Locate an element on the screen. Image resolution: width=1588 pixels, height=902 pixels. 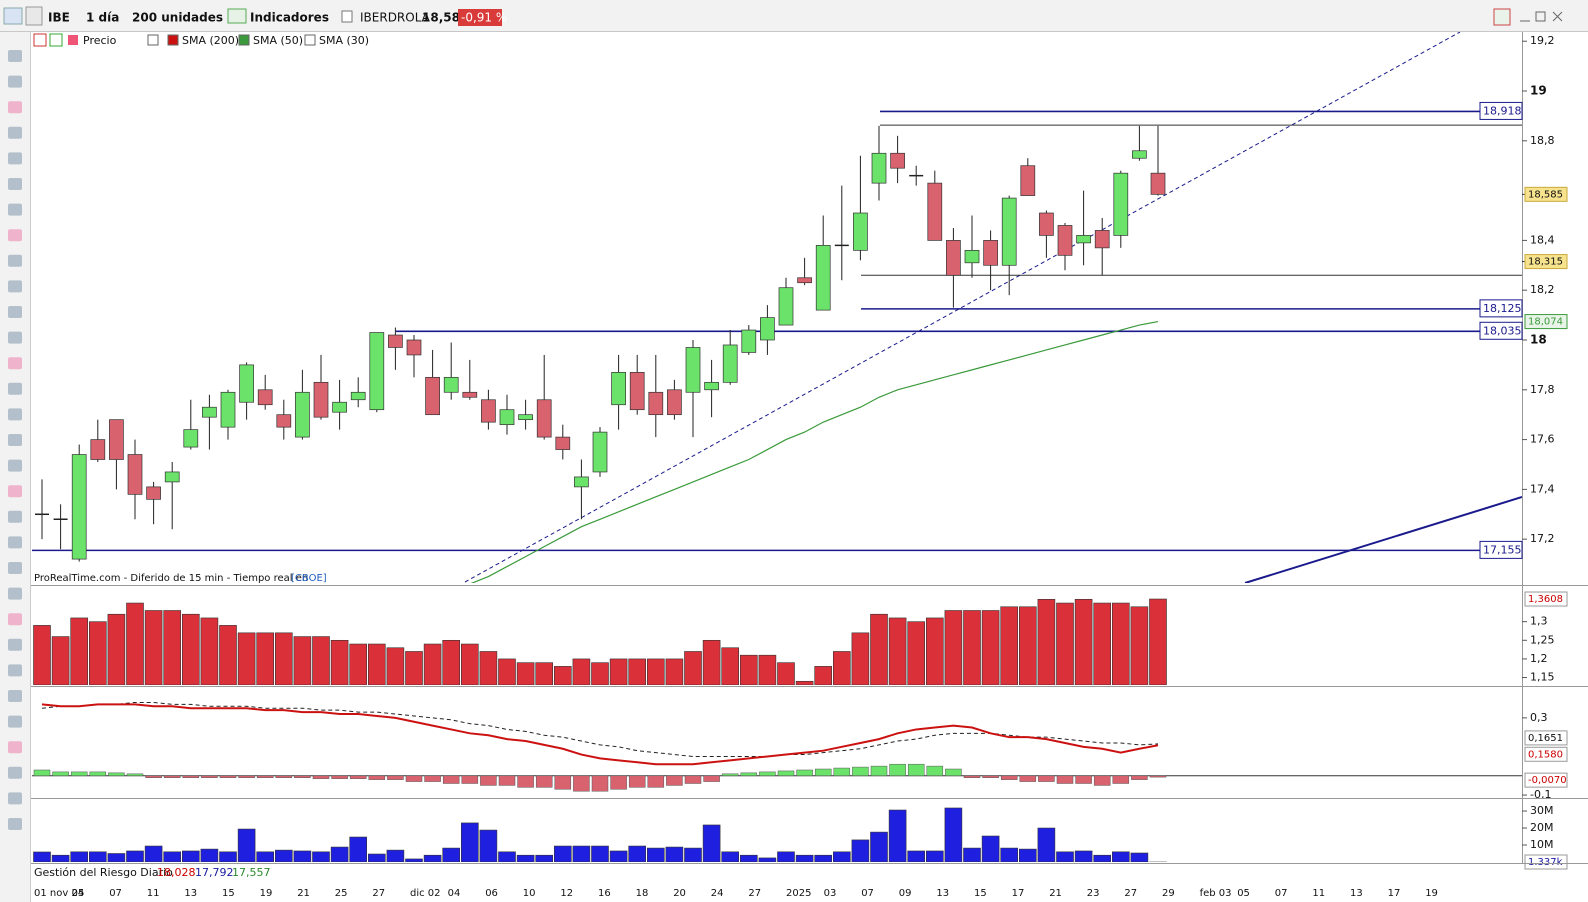
x-tick-label: dic 02 is located at coordinates (425, 893).